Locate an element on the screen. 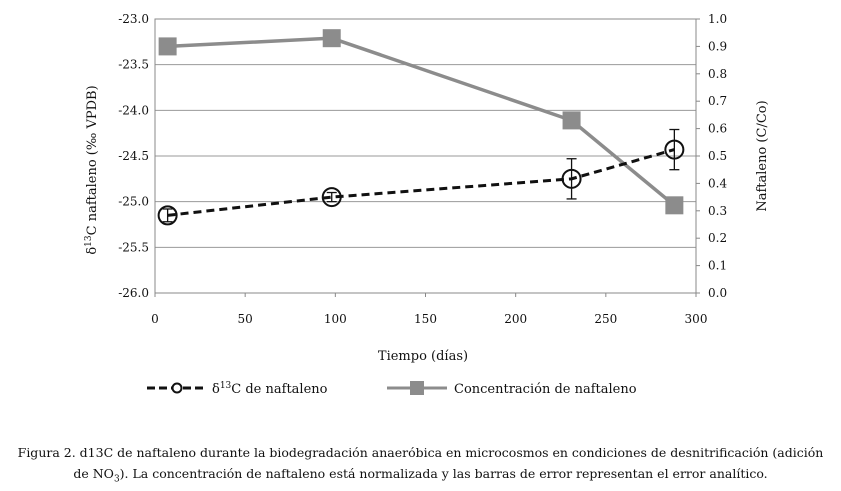 The height and width of the screenshot is (491, 841). left-axis-title-sup: 13 is located at coordinates (89, 241).